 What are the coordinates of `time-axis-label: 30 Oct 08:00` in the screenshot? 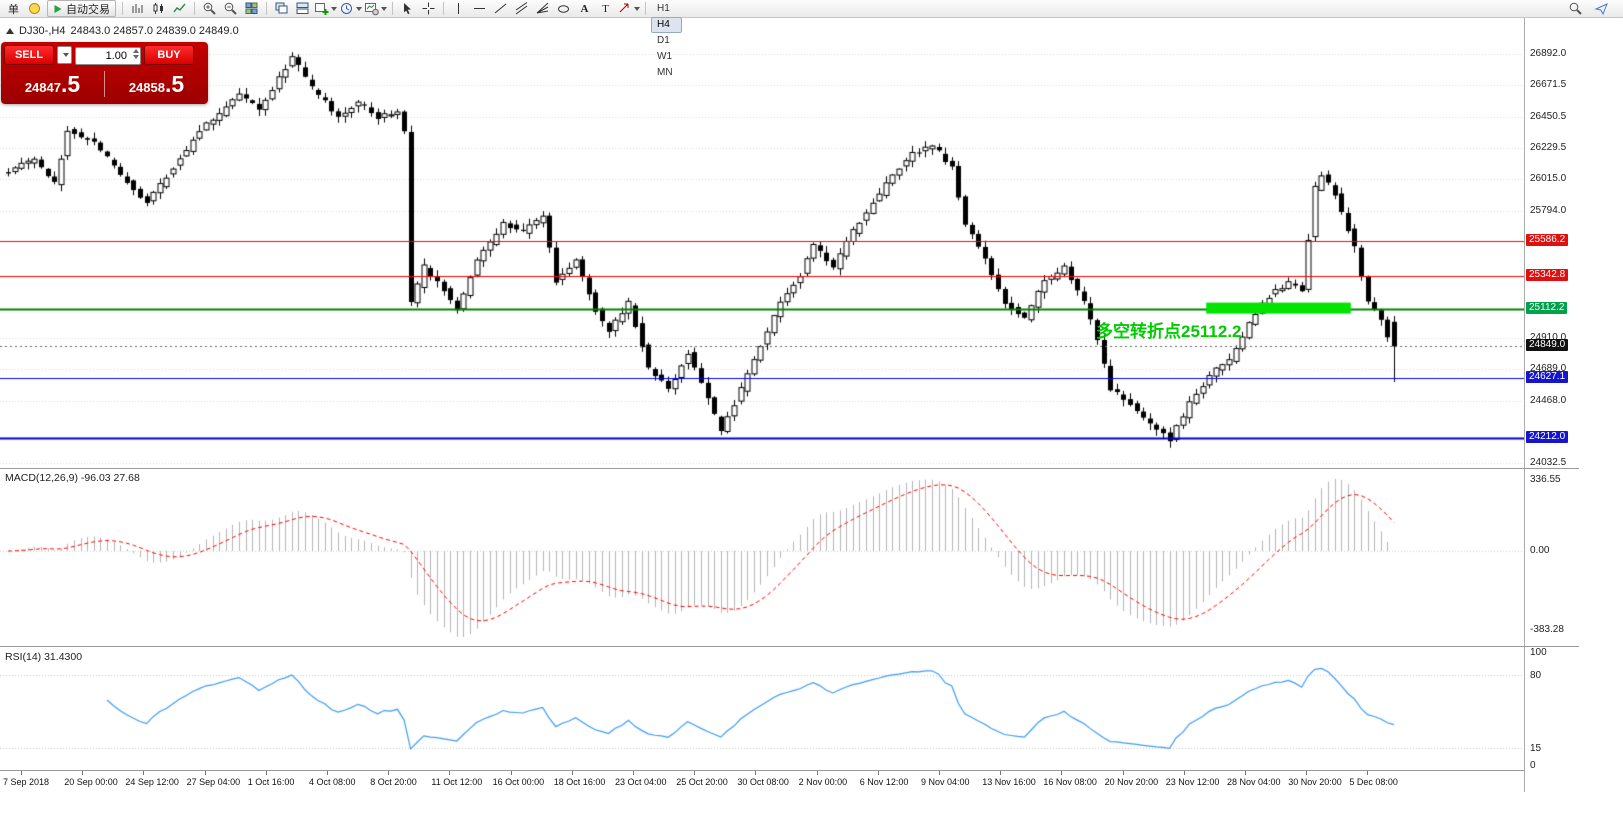 It's located at (763, 782).